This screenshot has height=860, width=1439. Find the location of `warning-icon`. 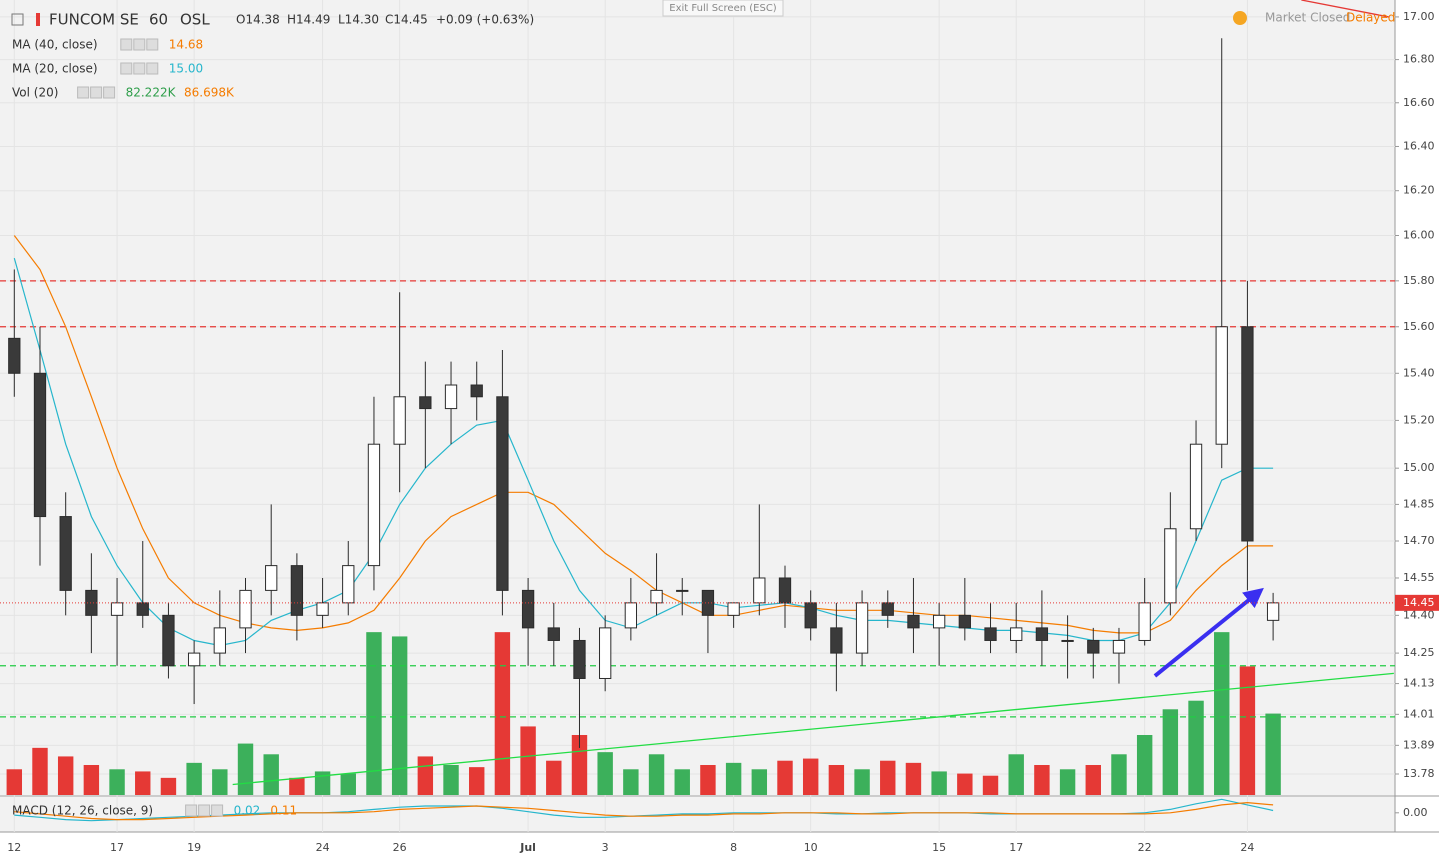

warning-icon is located at coordinates (1240, 18).